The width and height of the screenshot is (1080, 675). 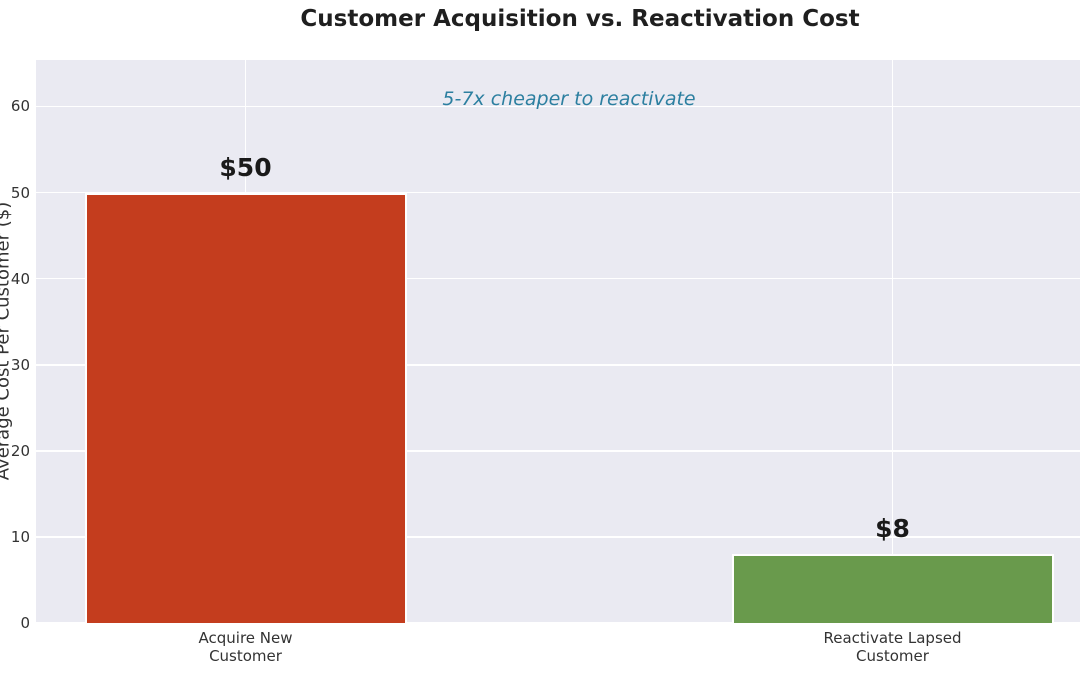 I want to click on y-tick-label: 10, so click(x=20, y=536).